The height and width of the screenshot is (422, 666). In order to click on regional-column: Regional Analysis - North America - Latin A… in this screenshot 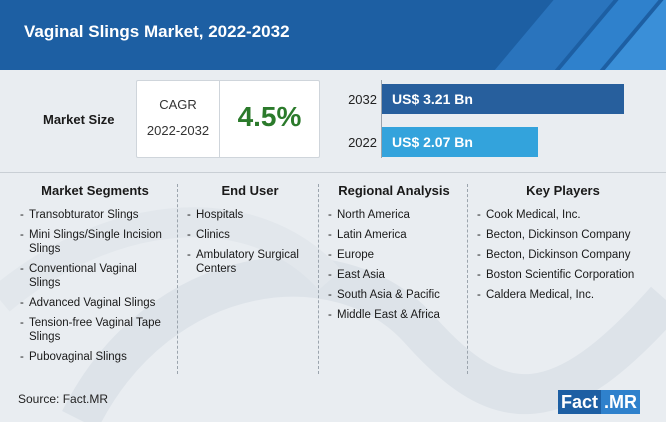, I will do `click(394, 278)`.